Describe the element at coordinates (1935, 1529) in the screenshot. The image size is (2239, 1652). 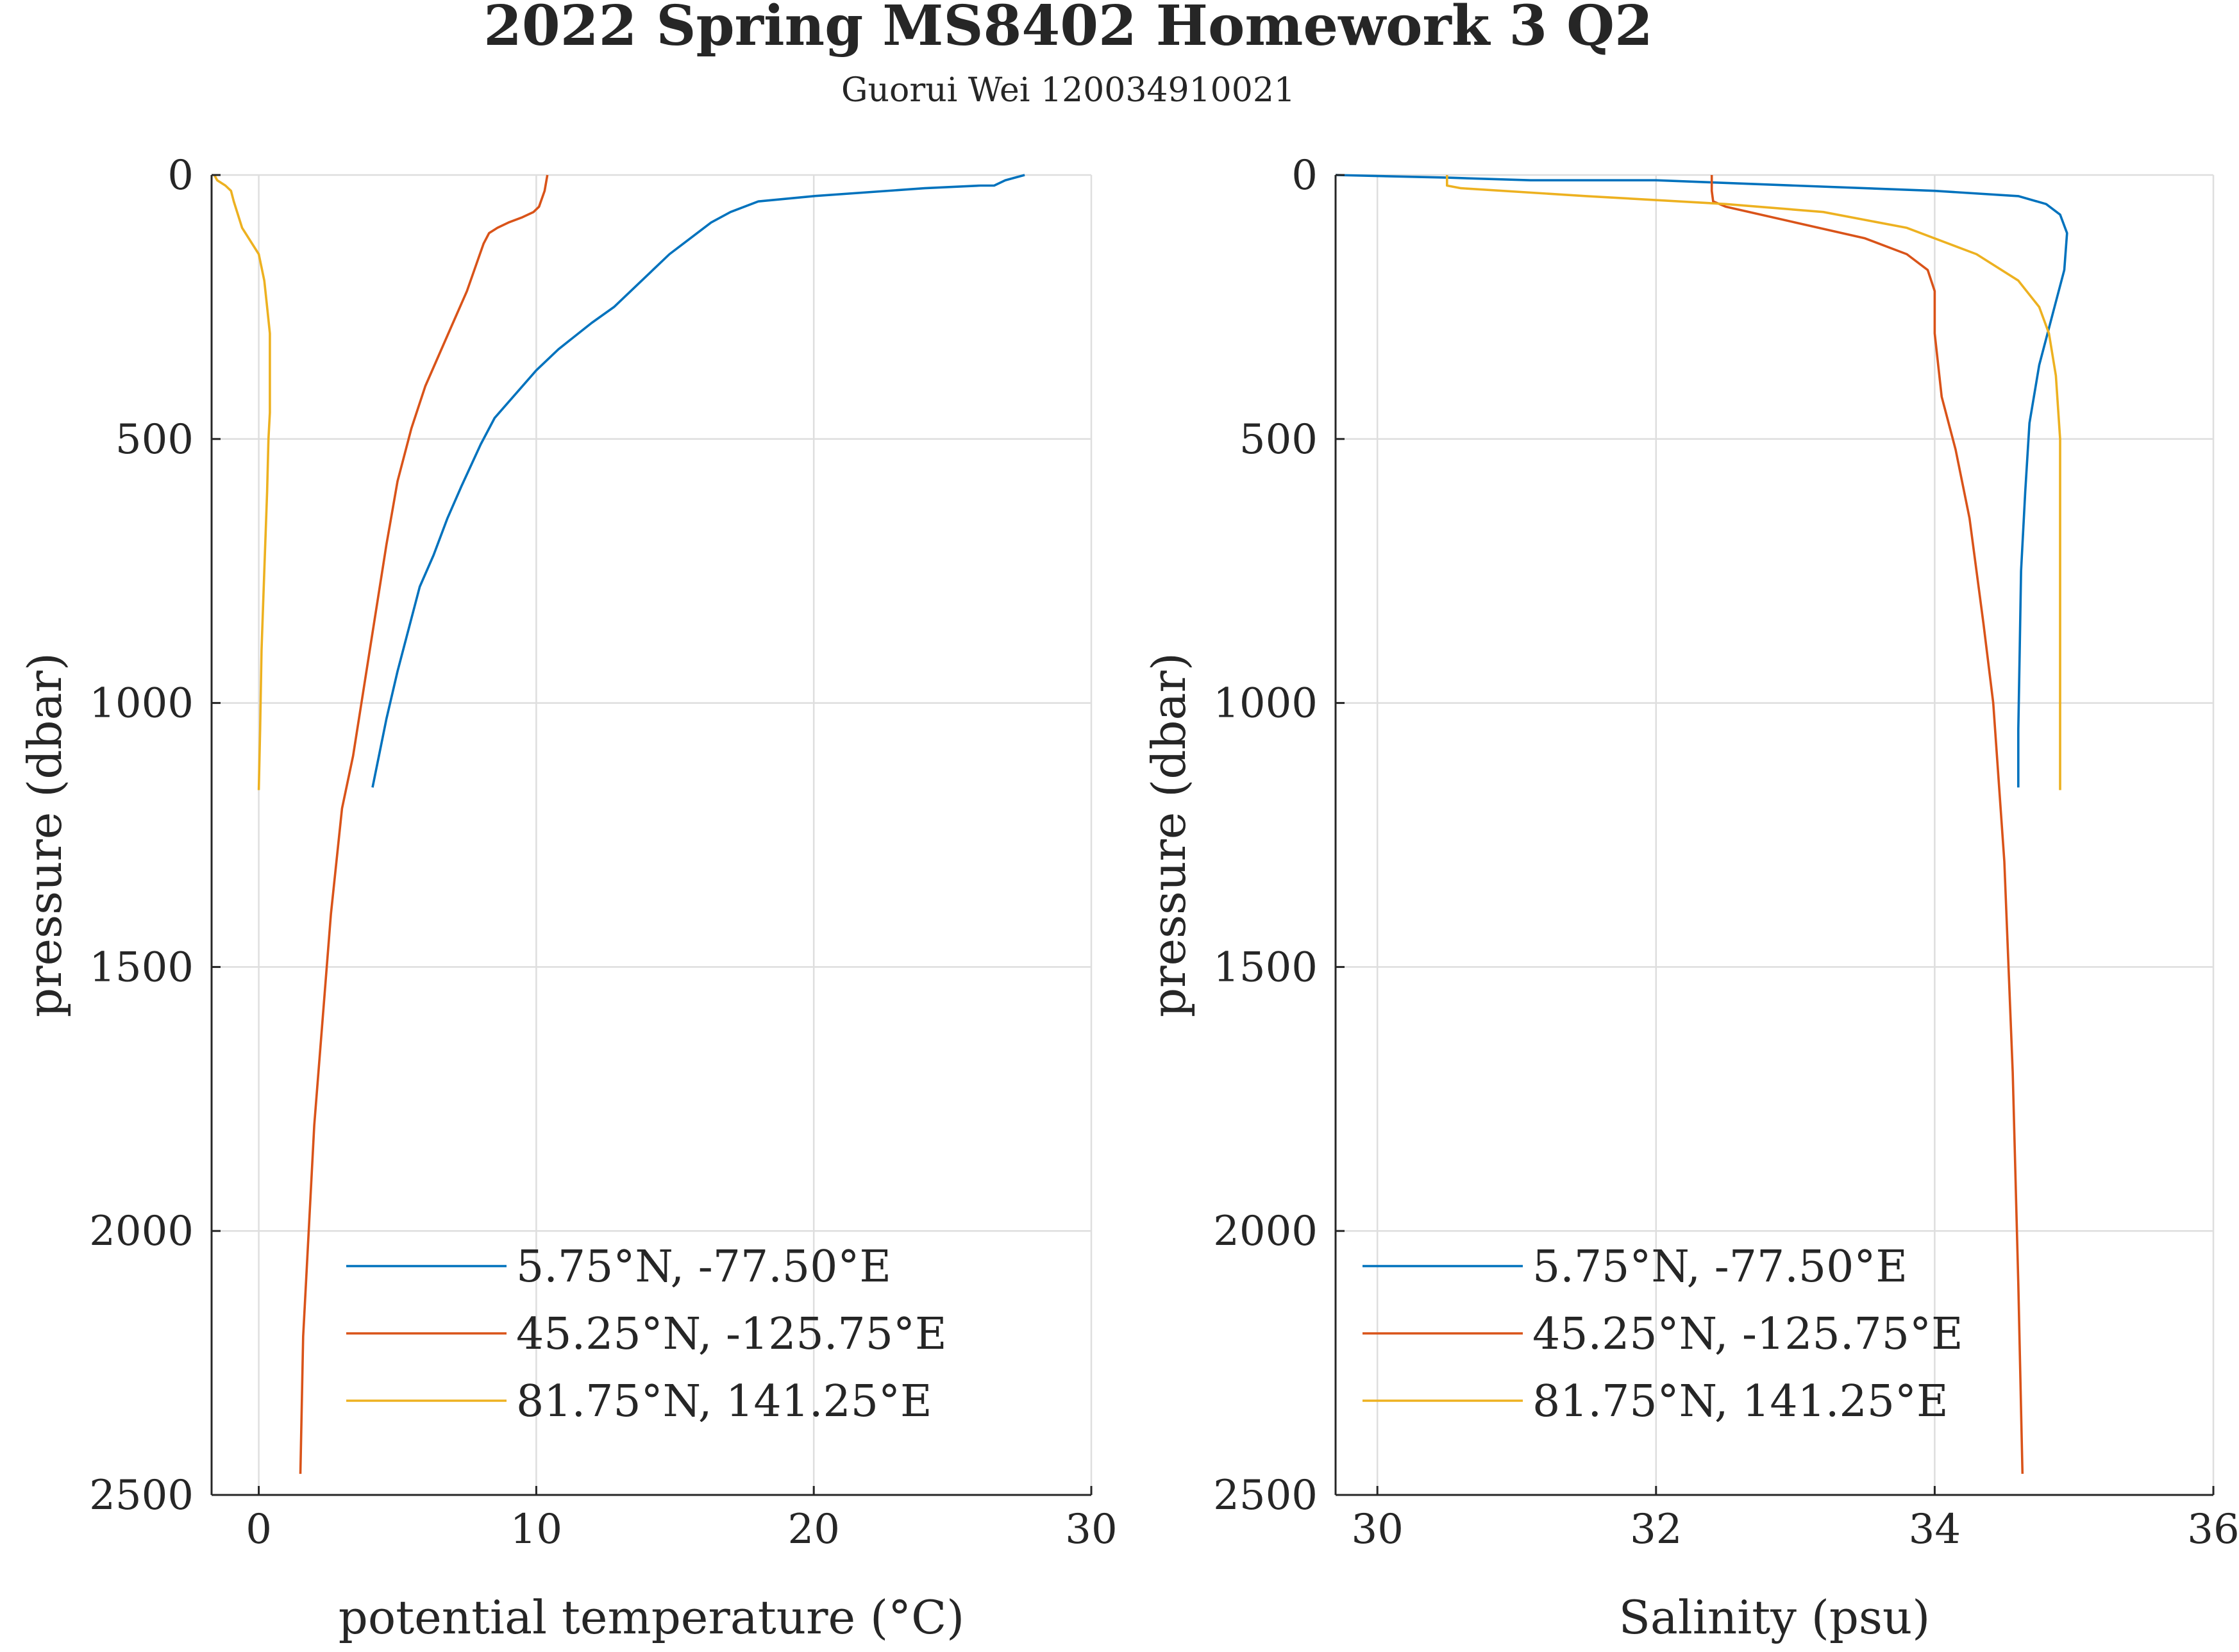
I see `x-tick-label: 34` at that location.